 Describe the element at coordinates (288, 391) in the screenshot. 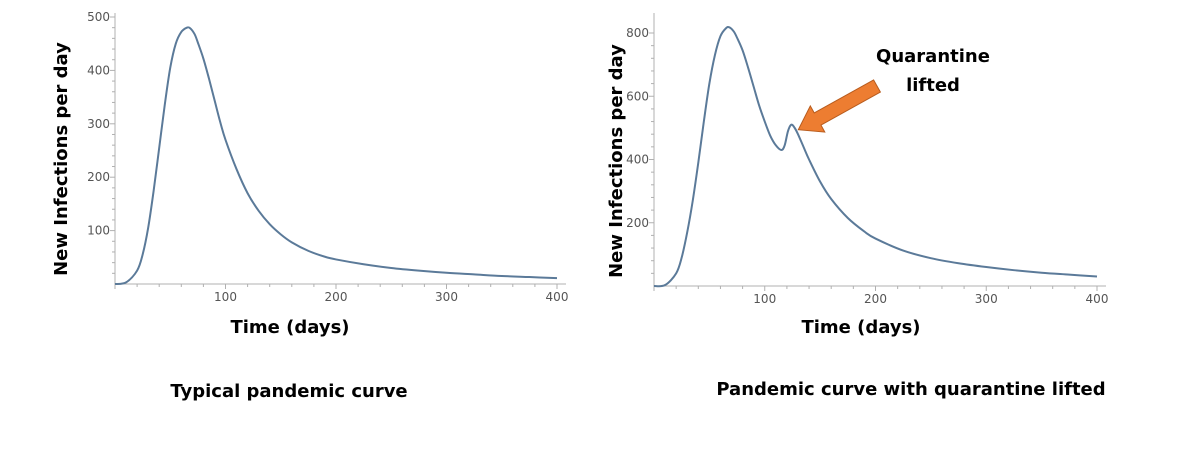

I see `chart-caption: Typical pandemic curve` at that location.